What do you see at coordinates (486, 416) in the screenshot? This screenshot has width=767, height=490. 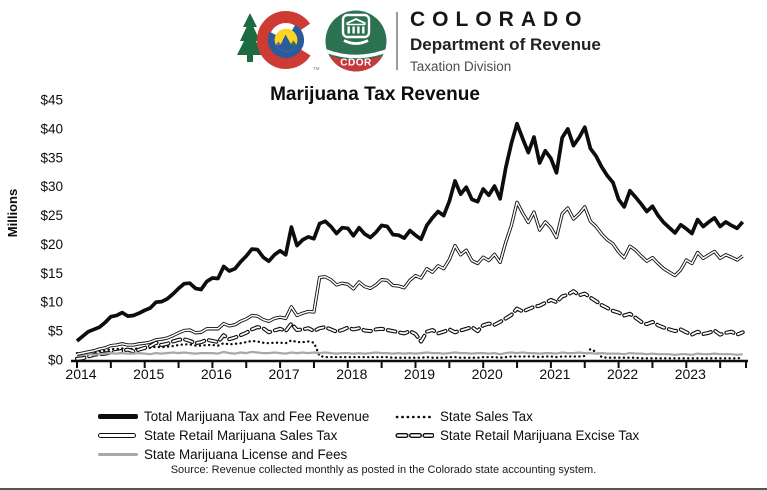 I see `legend-label: State Sales Tax` at bounding box center [486, 416].